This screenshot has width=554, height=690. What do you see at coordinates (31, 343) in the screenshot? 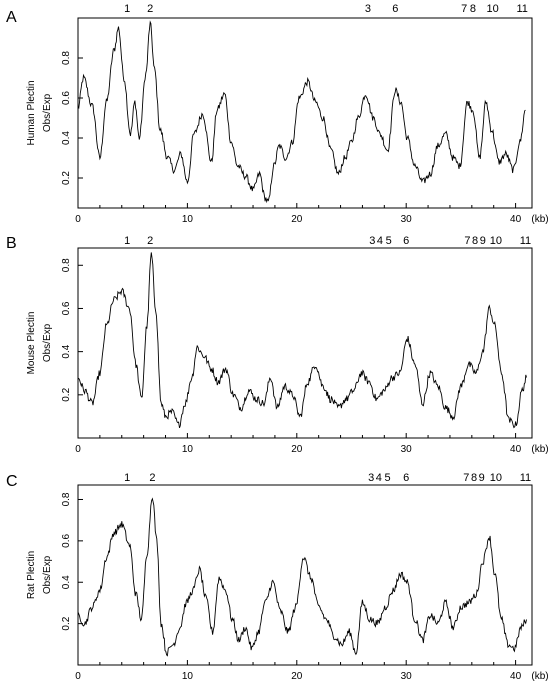
I see `y-axis-title: Mouse Plectin` at bounding box center [31, 343].